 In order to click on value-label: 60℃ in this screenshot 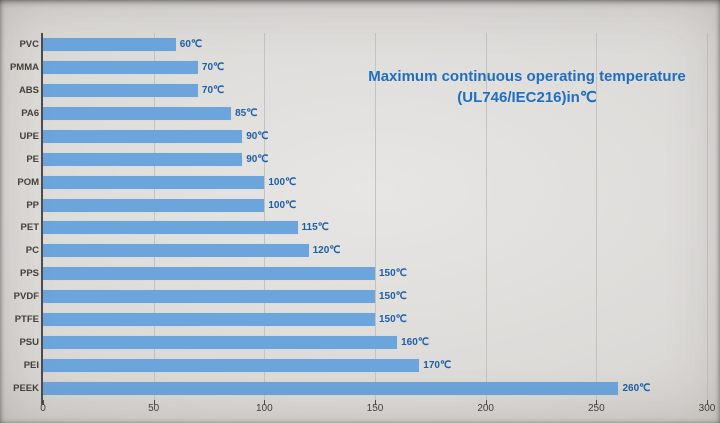, I will do `click(191, 44)`.